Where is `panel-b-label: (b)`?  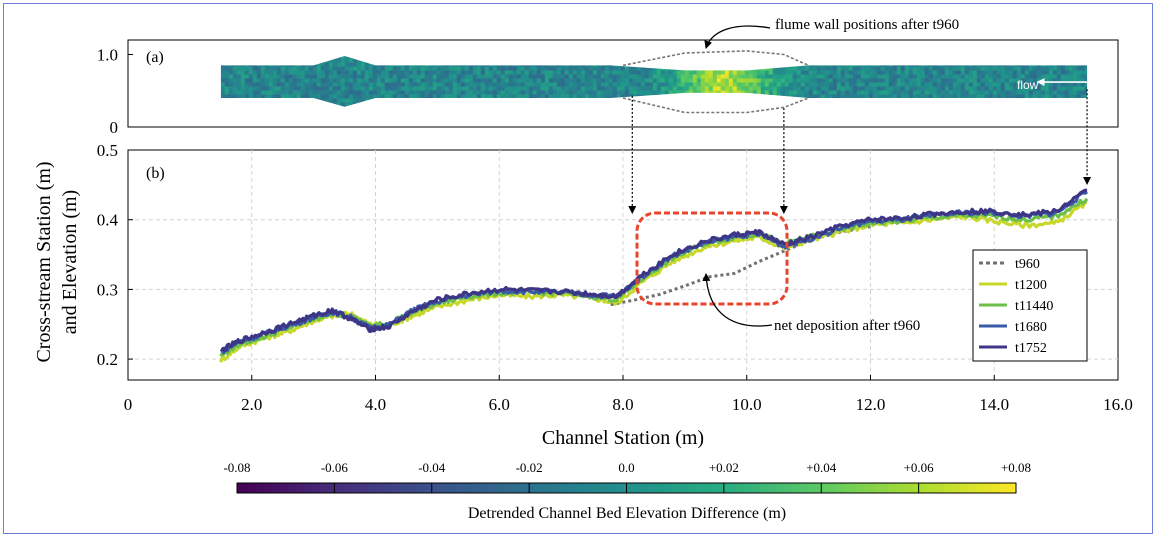
panel-b-label: (b) is located at coordinates (155, 173).